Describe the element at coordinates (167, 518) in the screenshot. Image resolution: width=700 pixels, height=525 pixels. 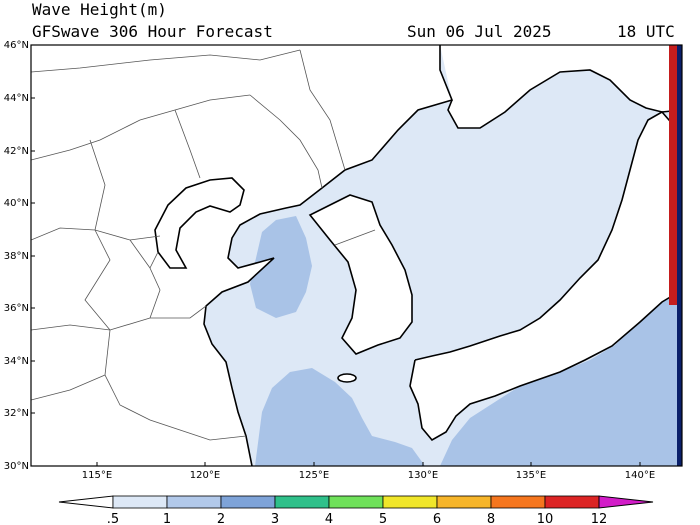
I see `colorbar-label: 1` at that location.